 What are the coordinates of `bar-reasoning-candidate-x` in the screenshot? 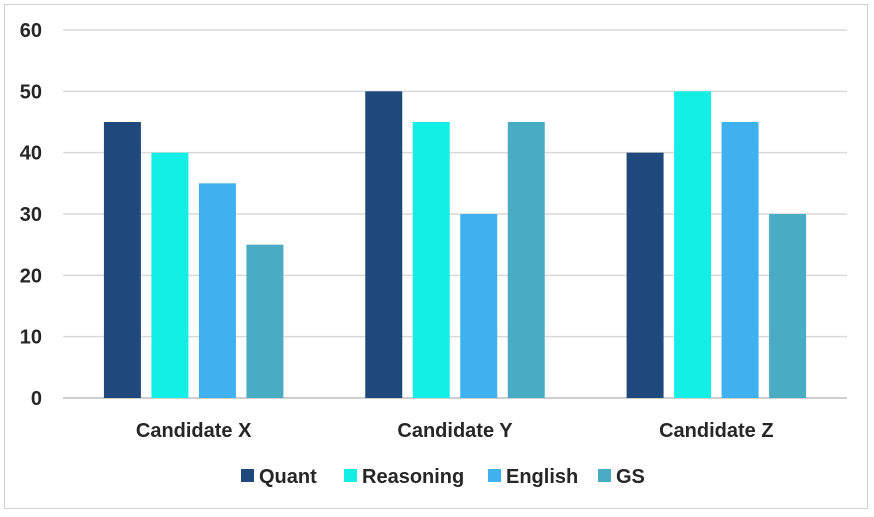 It's located at (170, 275).